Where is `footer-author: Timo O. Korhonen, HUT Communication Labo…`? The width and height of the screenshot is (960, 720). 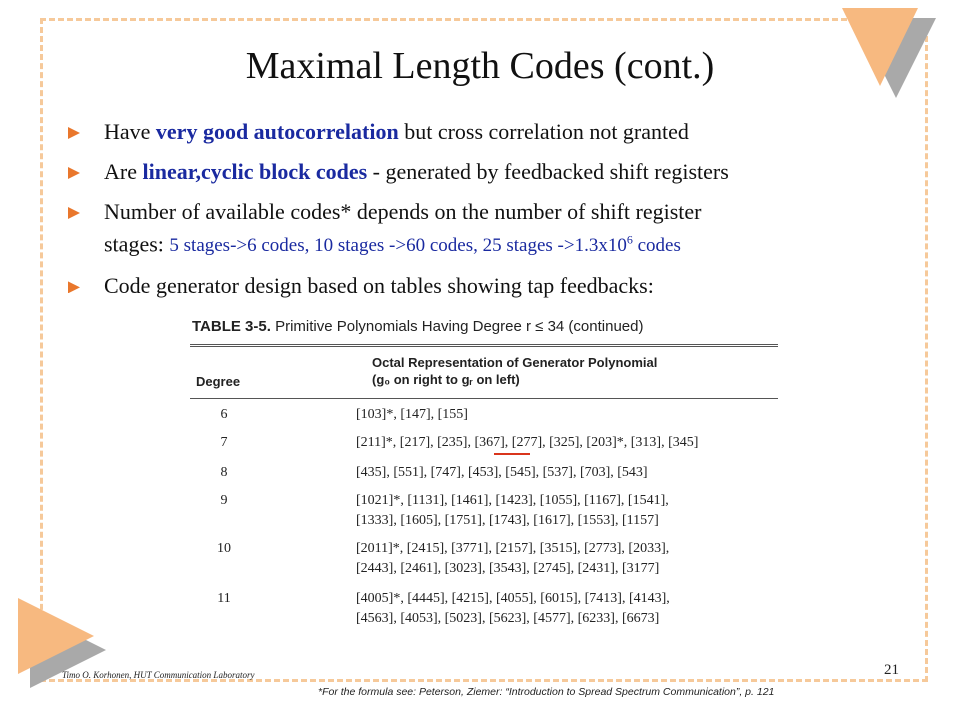
footer-author: Timo O. Korhonen, HUT Communication Labo… is located at coordinates (158, 675).